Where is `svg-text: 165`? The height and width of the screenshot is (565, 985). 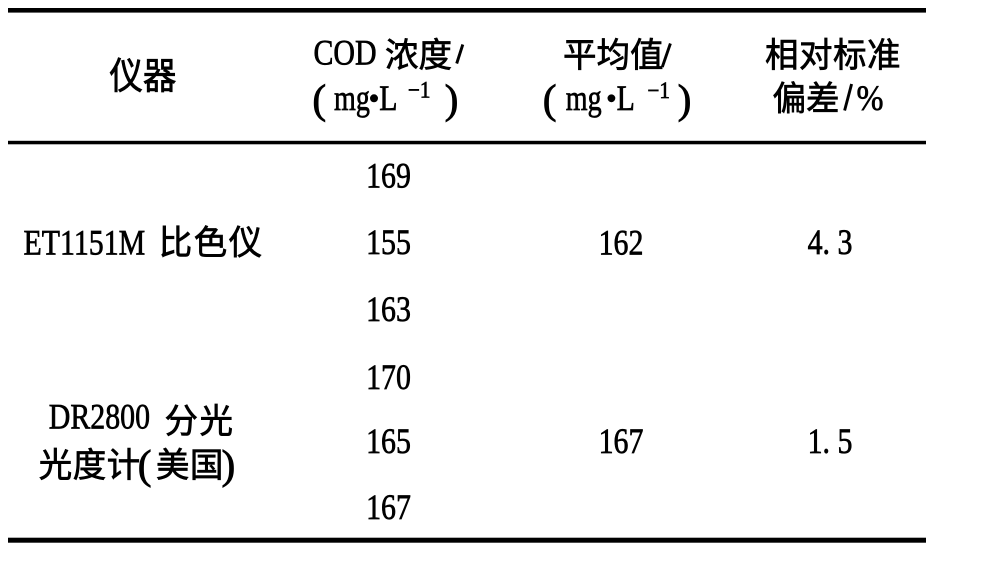
svg-text: 165 is located at coordinates (388, 442).